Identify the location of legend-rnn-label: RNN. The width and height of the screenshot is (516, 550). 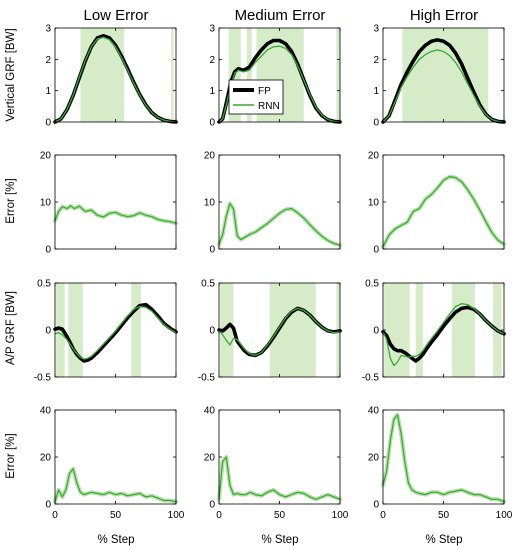
(269, 106).